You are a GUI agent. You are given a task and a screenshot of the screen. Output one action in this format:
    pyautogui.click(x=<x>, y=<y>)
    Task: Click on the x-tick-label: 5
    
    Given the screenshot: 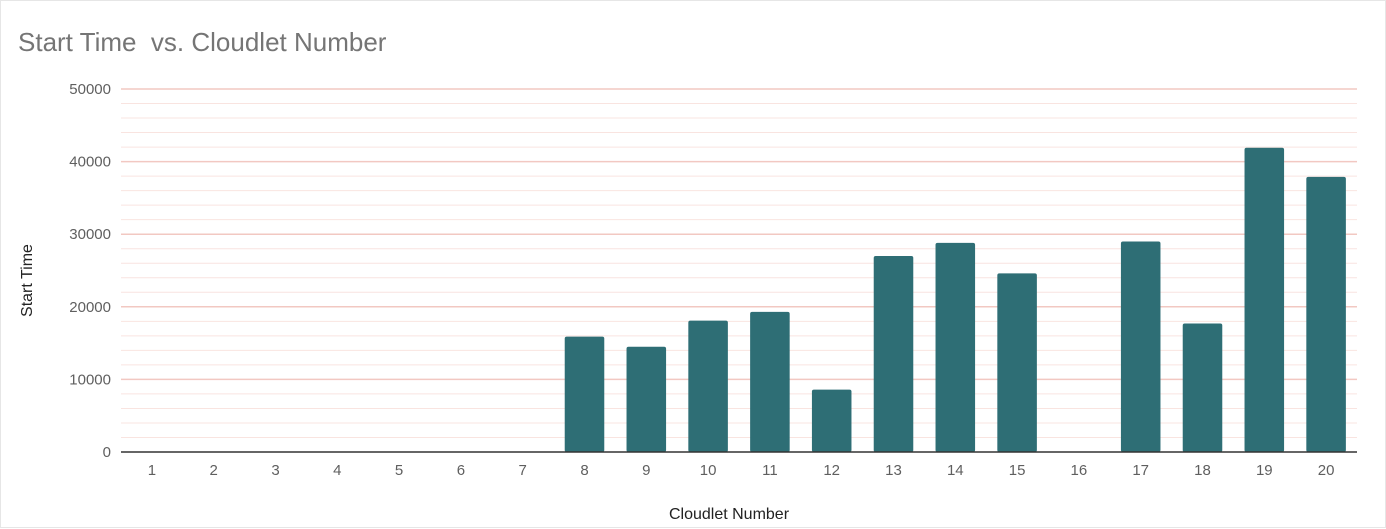 What is the action you would take?
    pyautogui.click(x=399, y=470)
    